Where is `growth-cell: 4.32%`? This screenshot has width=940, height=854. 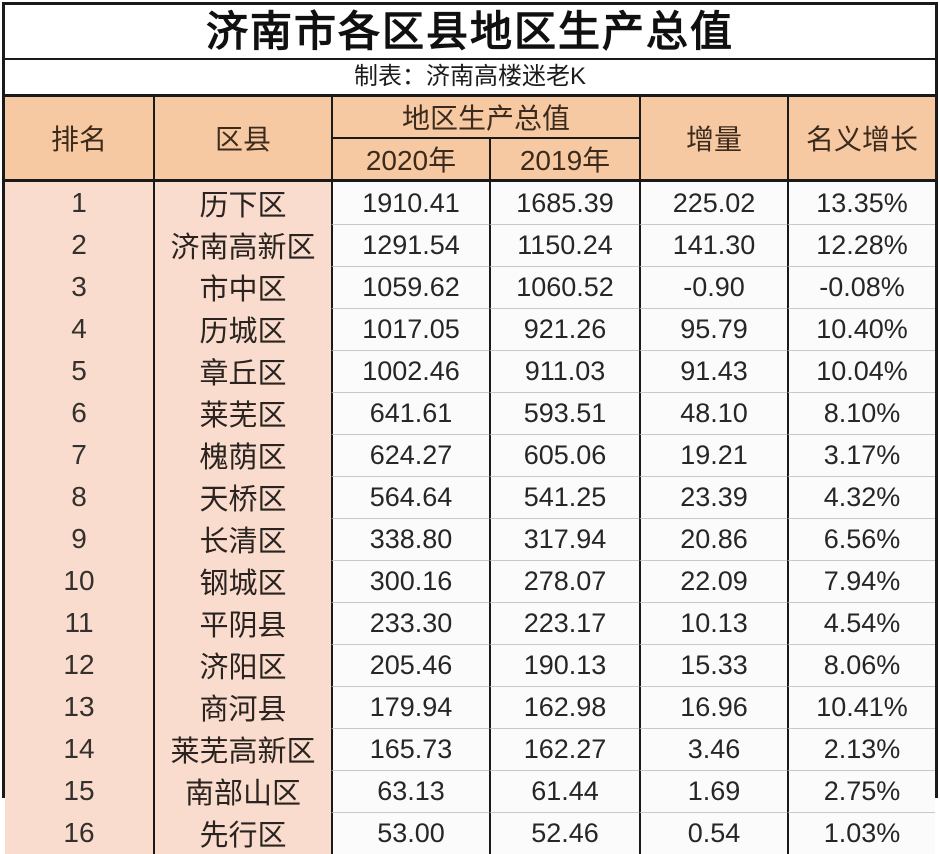 growth-cell: 4.32% is located at coordinates (861, 497).